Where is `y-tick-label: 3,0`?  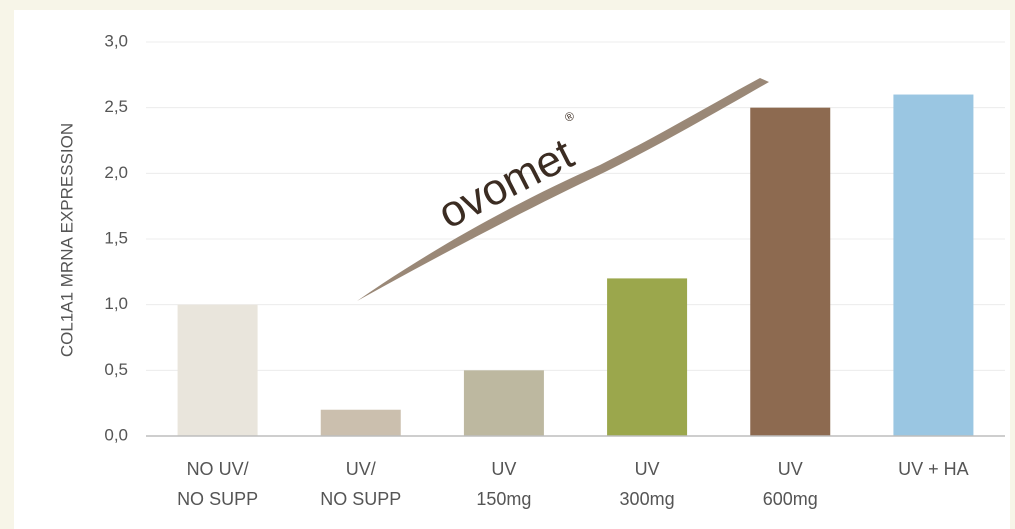
y-tick-label: 3,0 is located at coordinates (116, 40).